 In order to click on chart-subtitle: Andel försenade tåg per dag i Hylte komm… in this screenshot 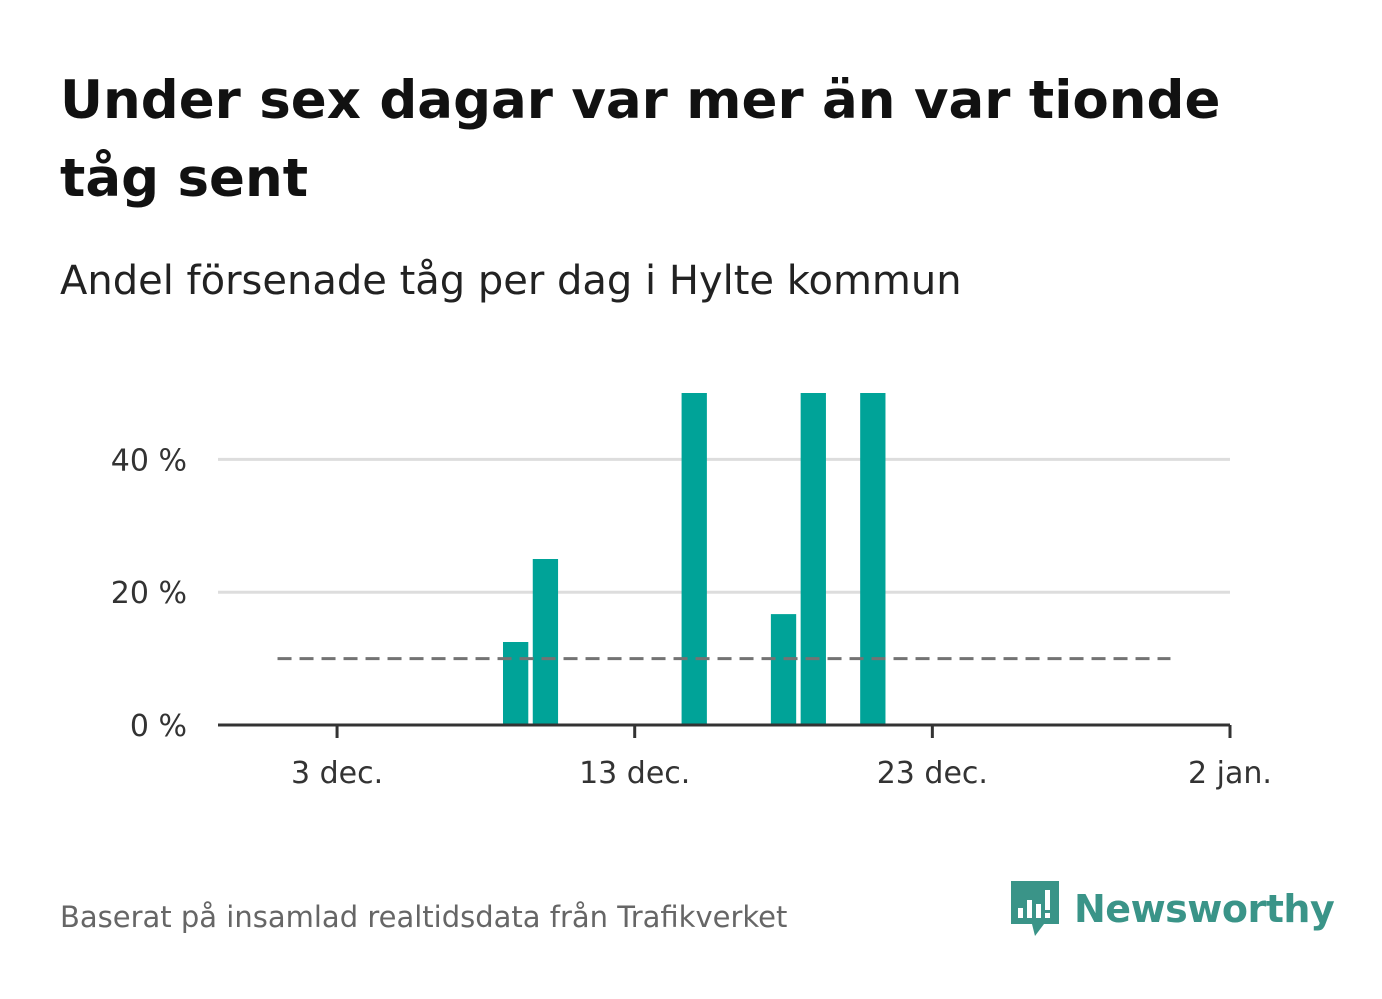, I will do `click(511, 281)`.